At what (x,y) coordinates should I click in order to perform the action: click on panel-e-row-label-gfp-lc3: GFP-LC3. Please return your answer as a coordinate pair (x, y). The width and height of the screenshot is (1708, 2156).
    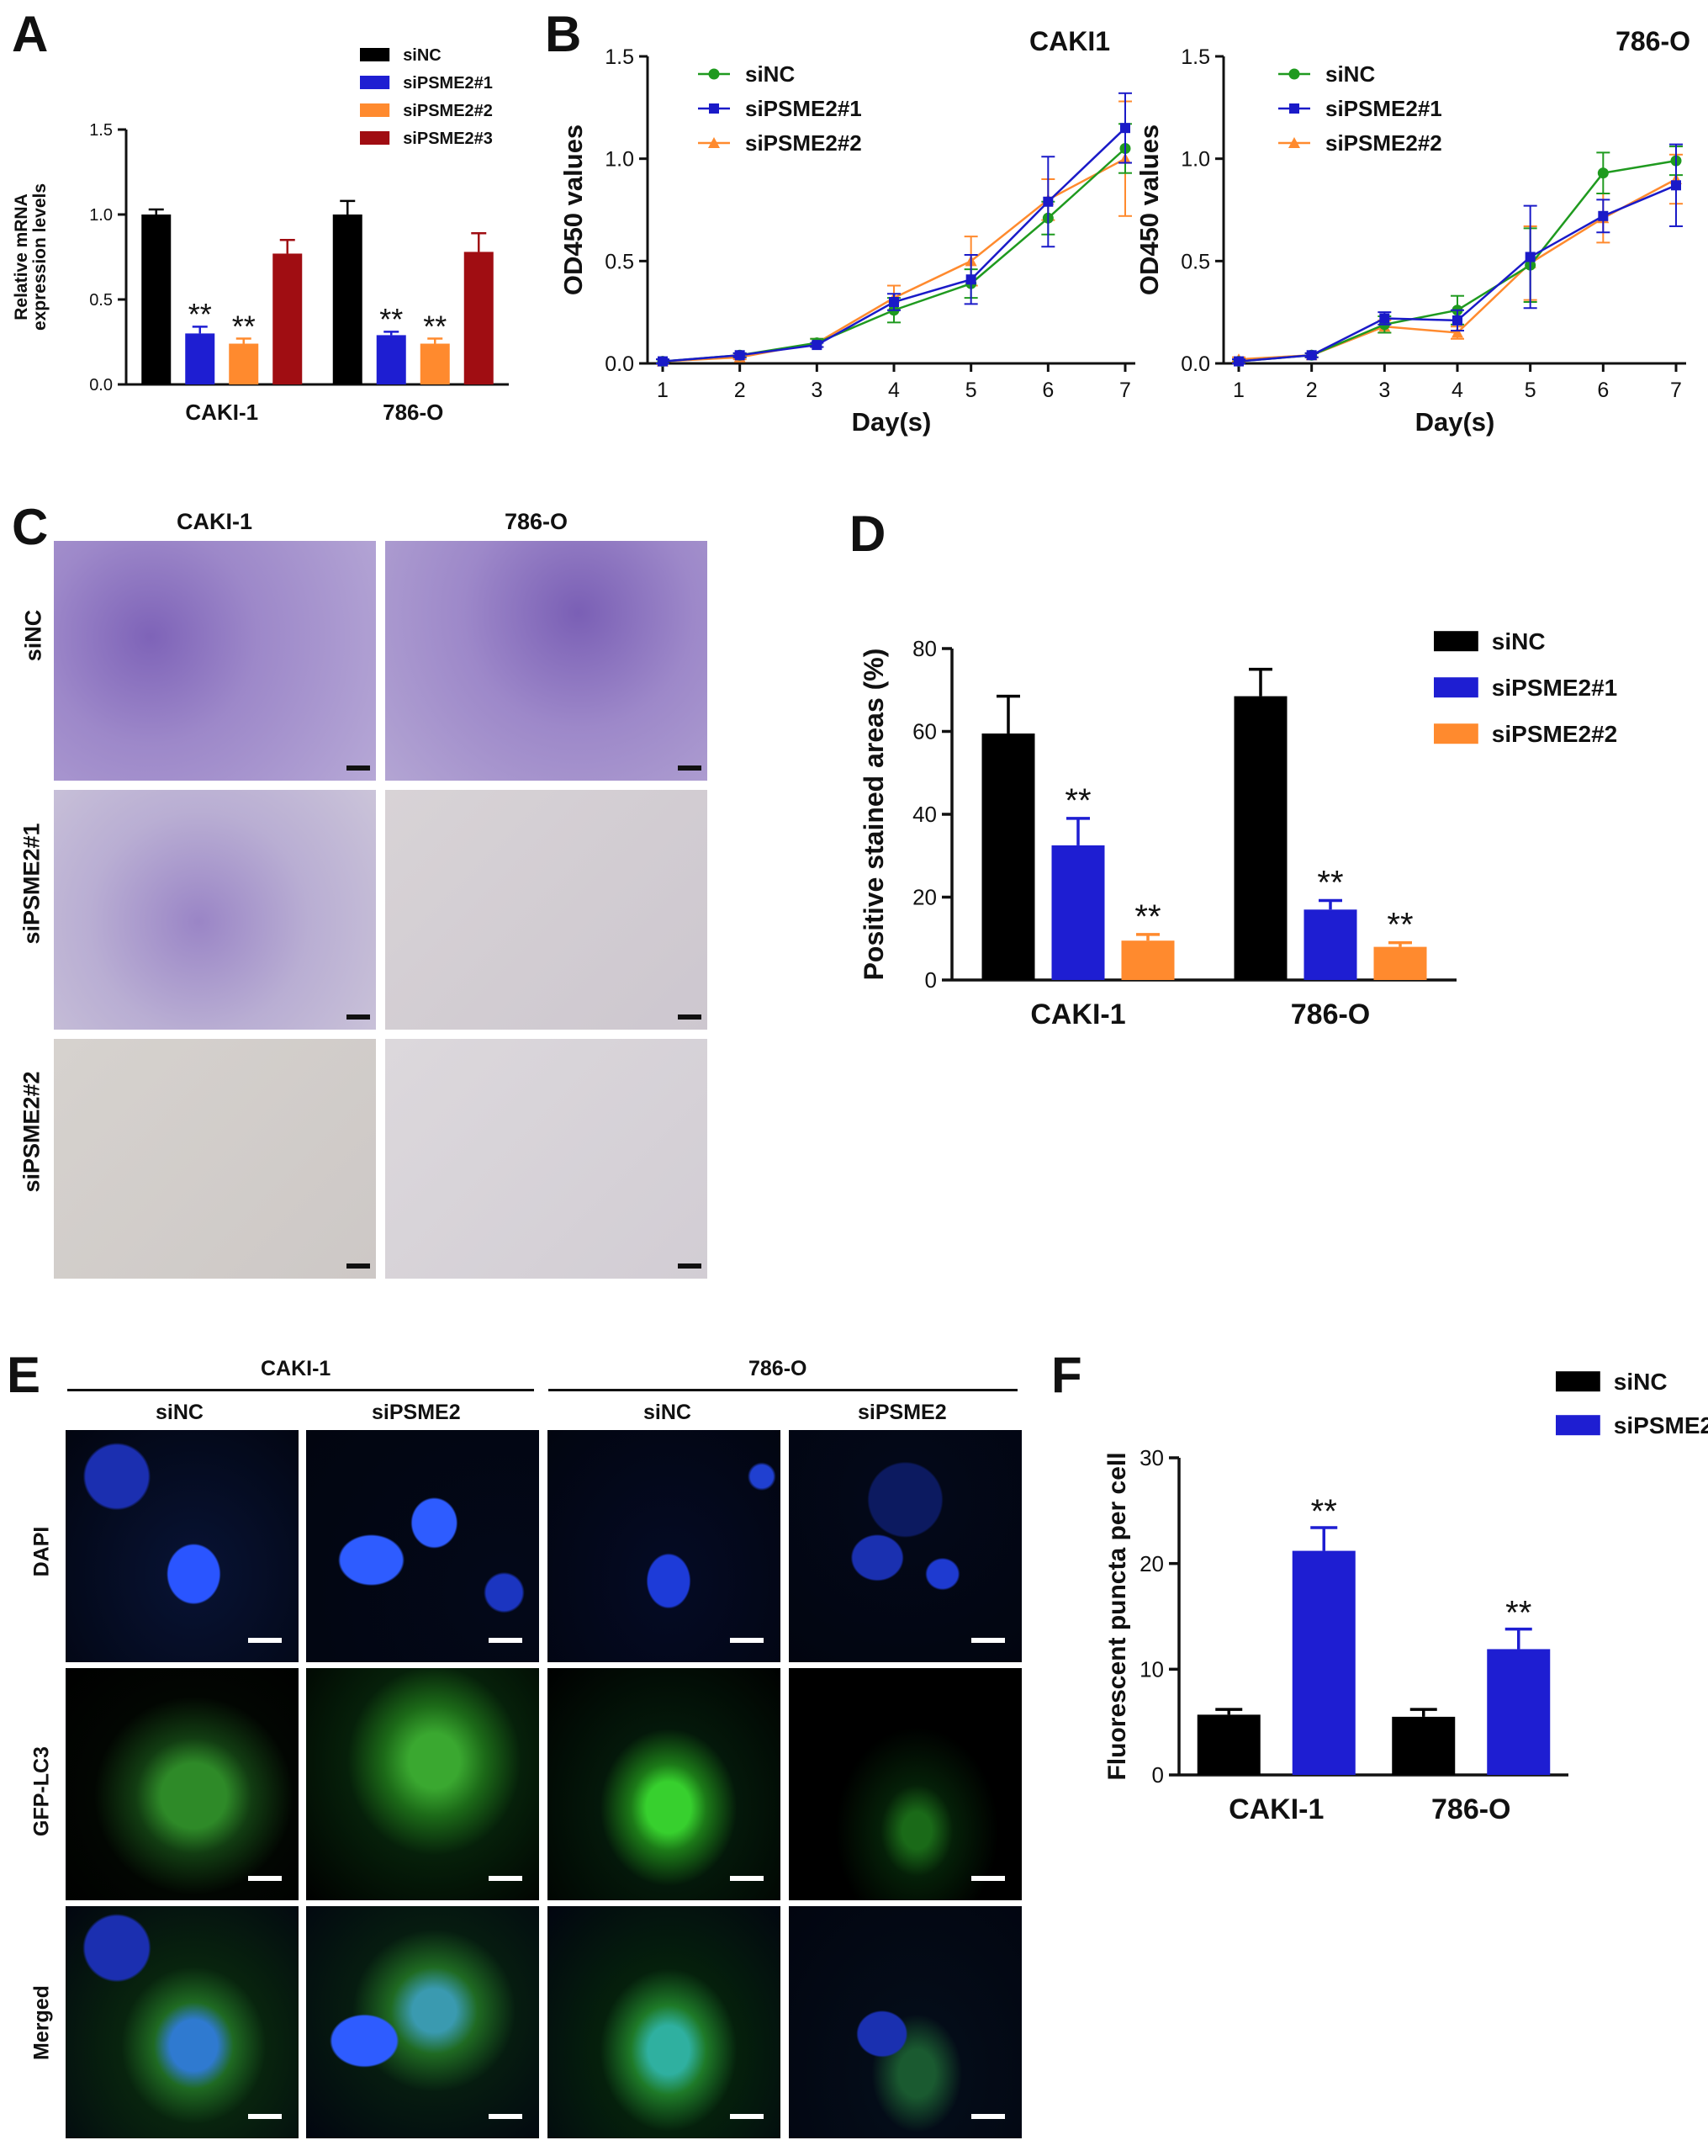
    Looking at the image, I should click on (41, 1791).